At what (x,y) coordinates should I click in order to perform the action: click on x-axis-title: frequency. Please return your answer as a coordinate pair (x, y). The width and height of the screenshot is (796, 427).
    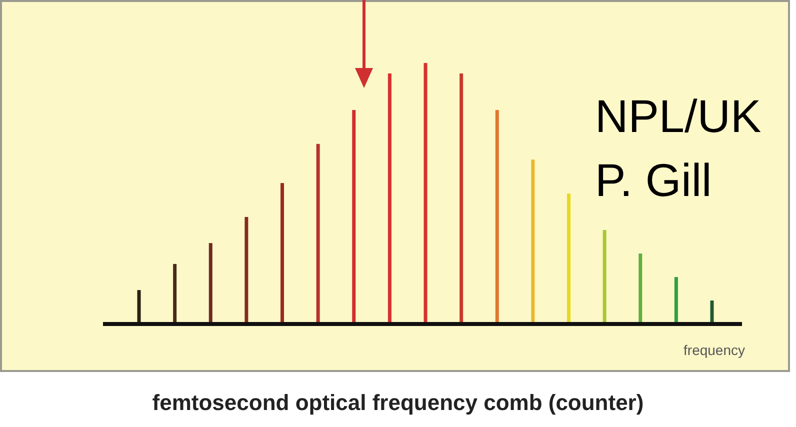
    Looking at the image, I should click on (714, 350).